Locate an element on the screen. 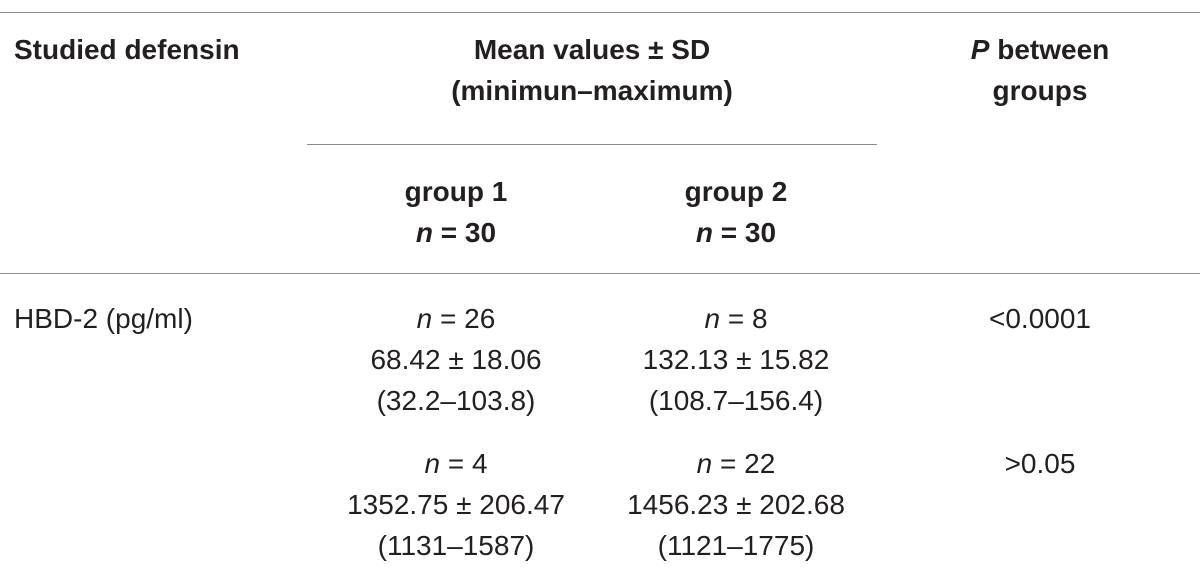  row1-group2-n-value: = 8 is located at coordinates (744, 318).